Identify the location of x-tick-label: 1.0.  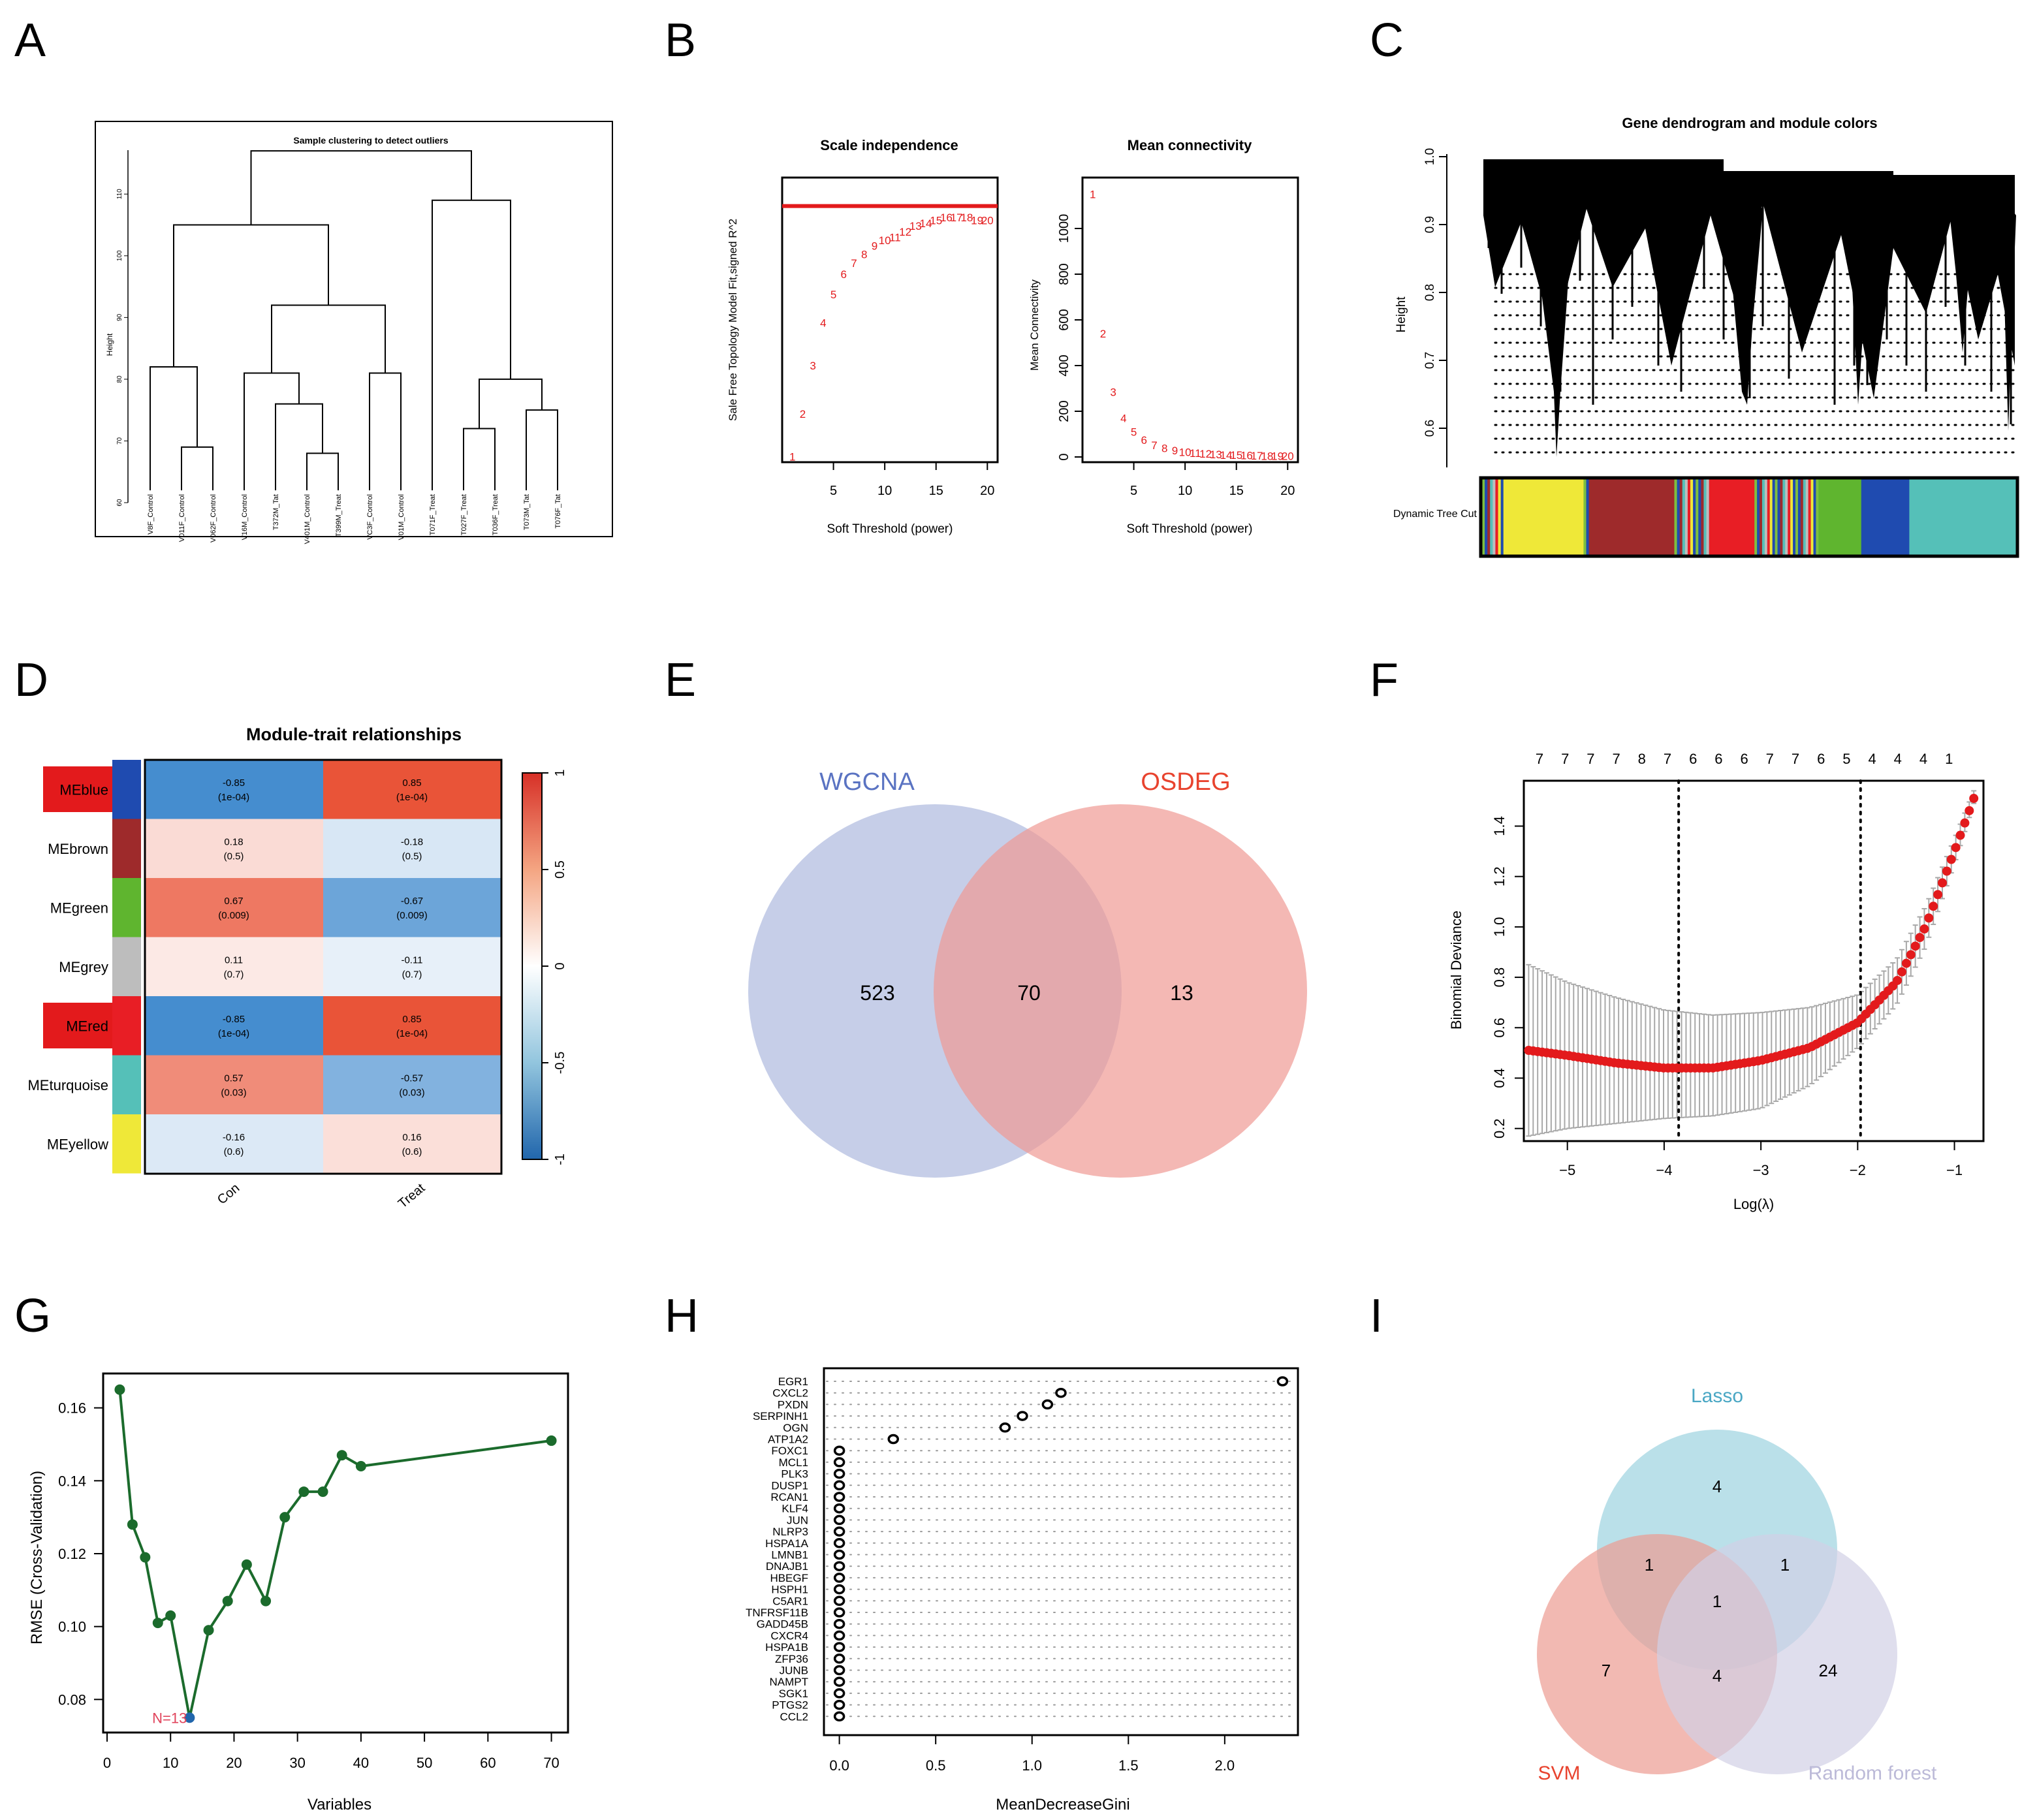
(1032, 1766).